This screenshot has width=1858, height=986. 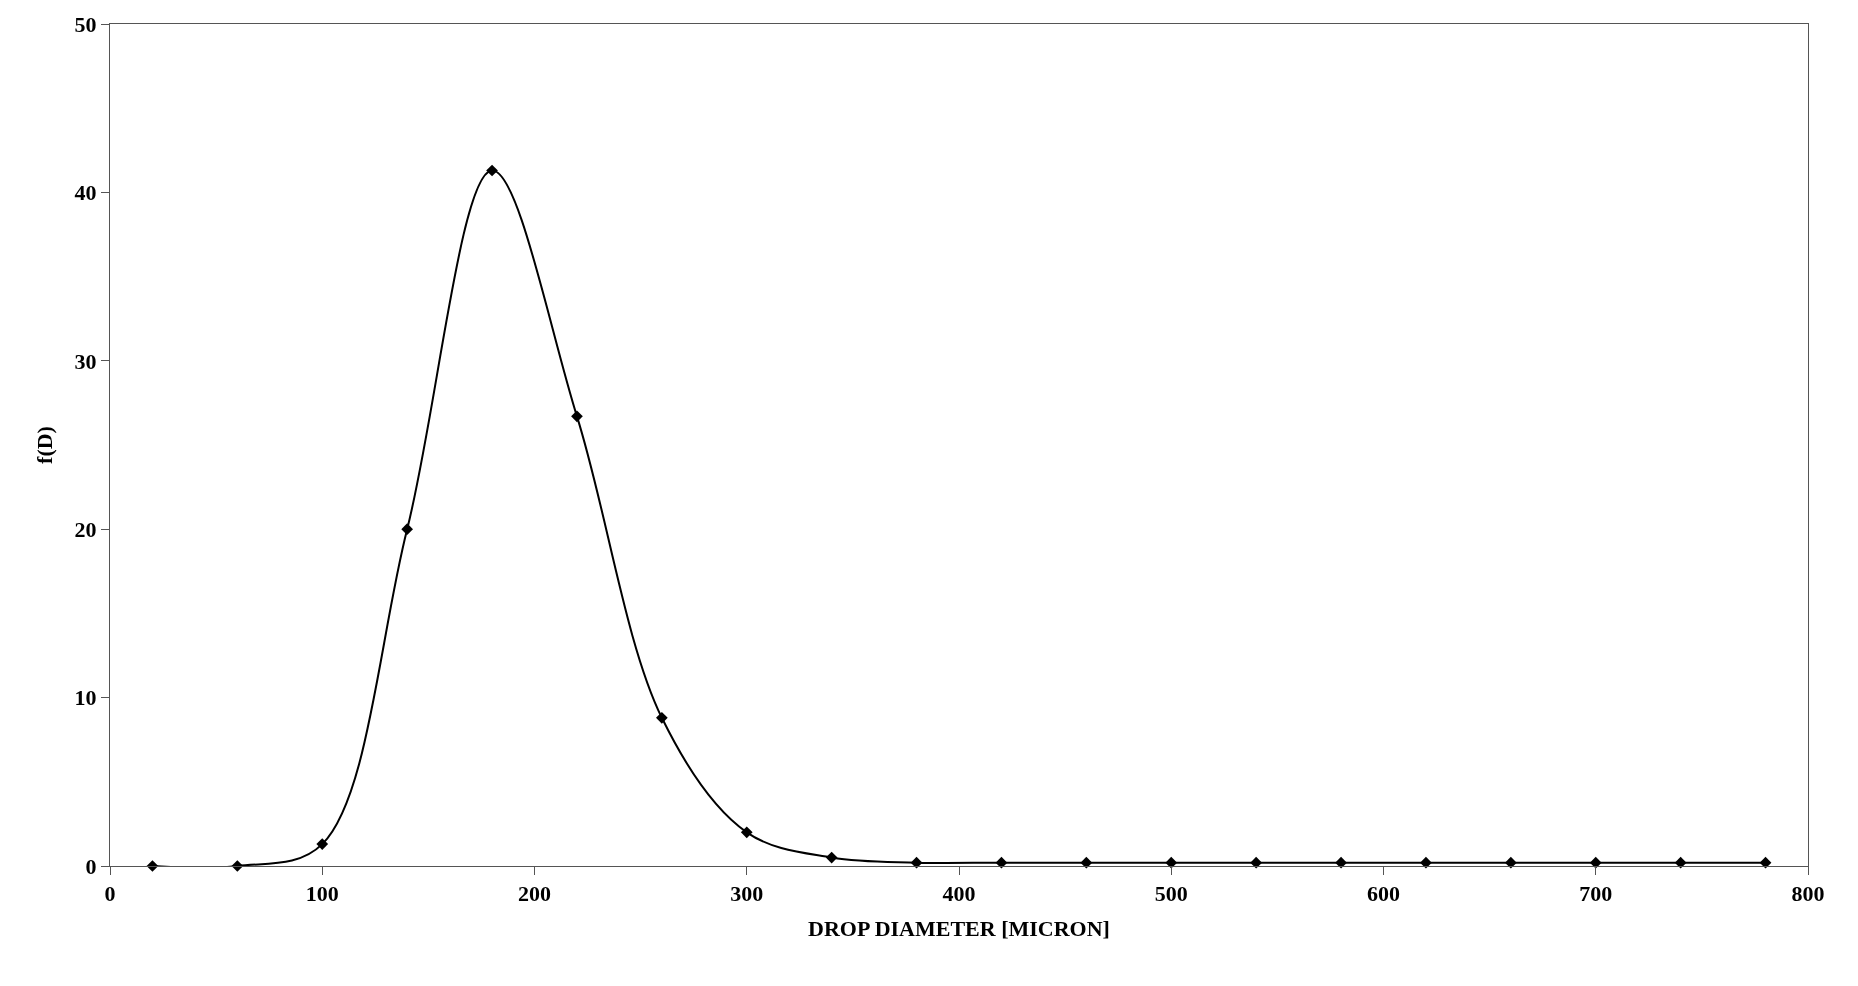 What do you see at coordinates (85, 24) in the screenshot?
I see `y-tick-label: 50` at bounding box center [85, 24].